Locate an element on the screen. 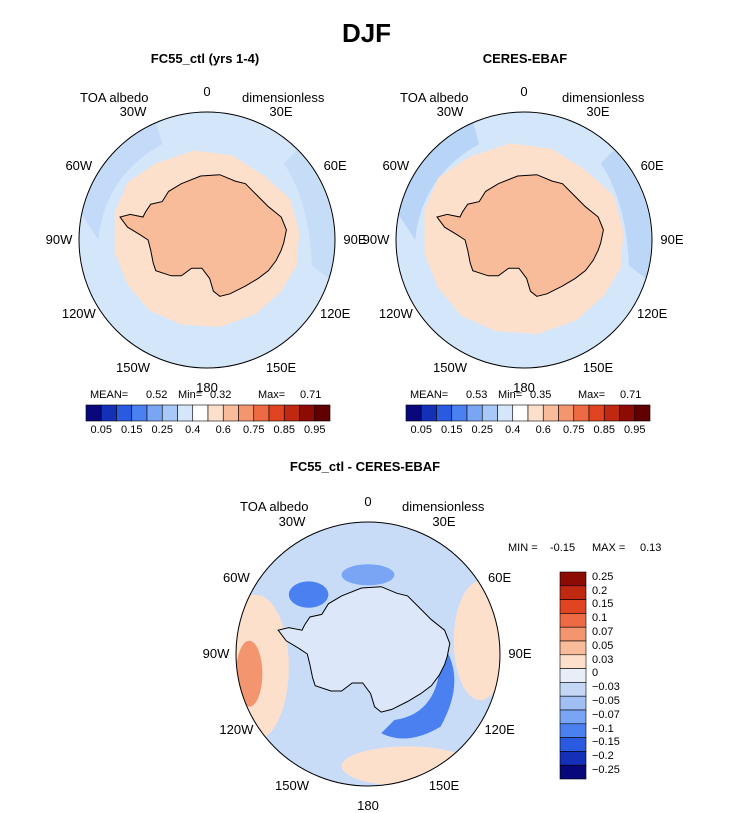 This screenshot has width=733, height=813. panel-3-colorbar-tick: 0.07 is located at coordinates (603, 632).